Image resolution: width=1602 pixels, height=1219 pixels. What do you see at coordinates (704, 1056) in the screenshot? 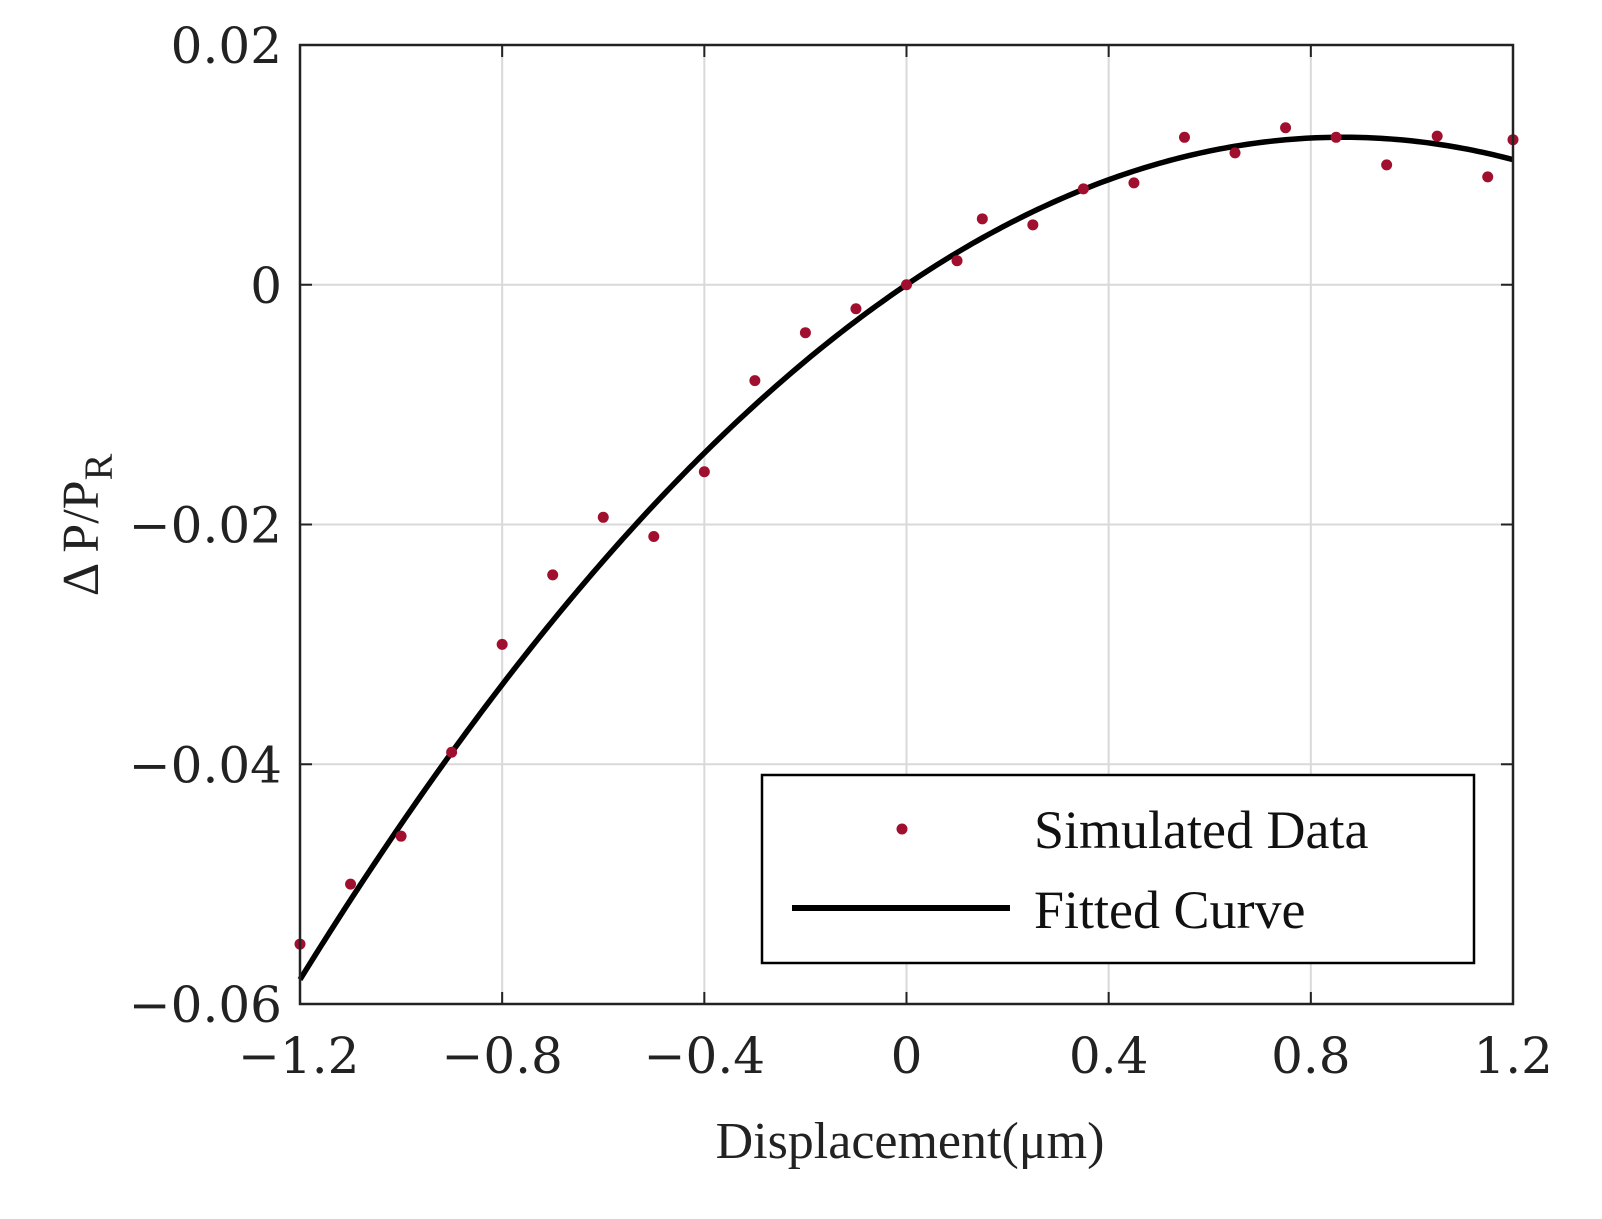
I see `x-tick-label: −0.4` at bounding box center [704, 1056].